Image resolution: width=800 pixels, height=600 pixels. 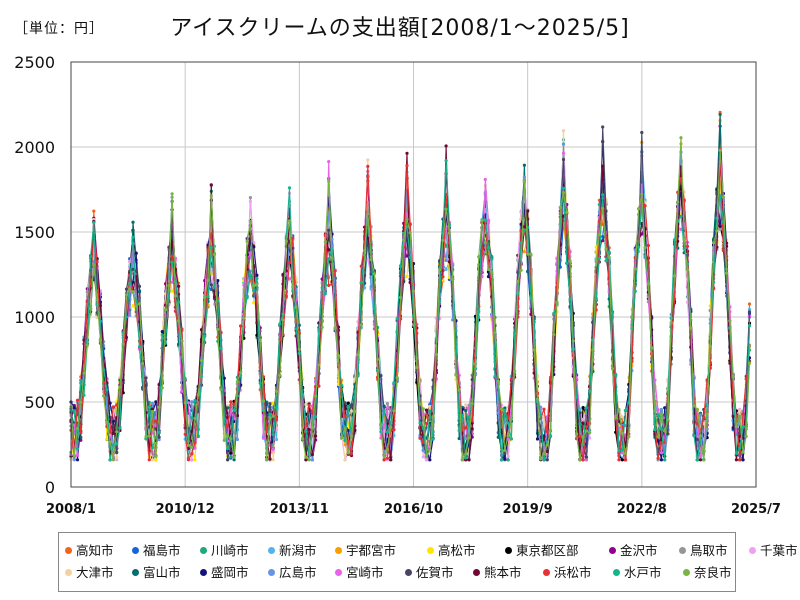 What do you see at coordinates (162, 572) in the screenshot?
I see `legend-label: 富山市` at bounding box center [162, 572].